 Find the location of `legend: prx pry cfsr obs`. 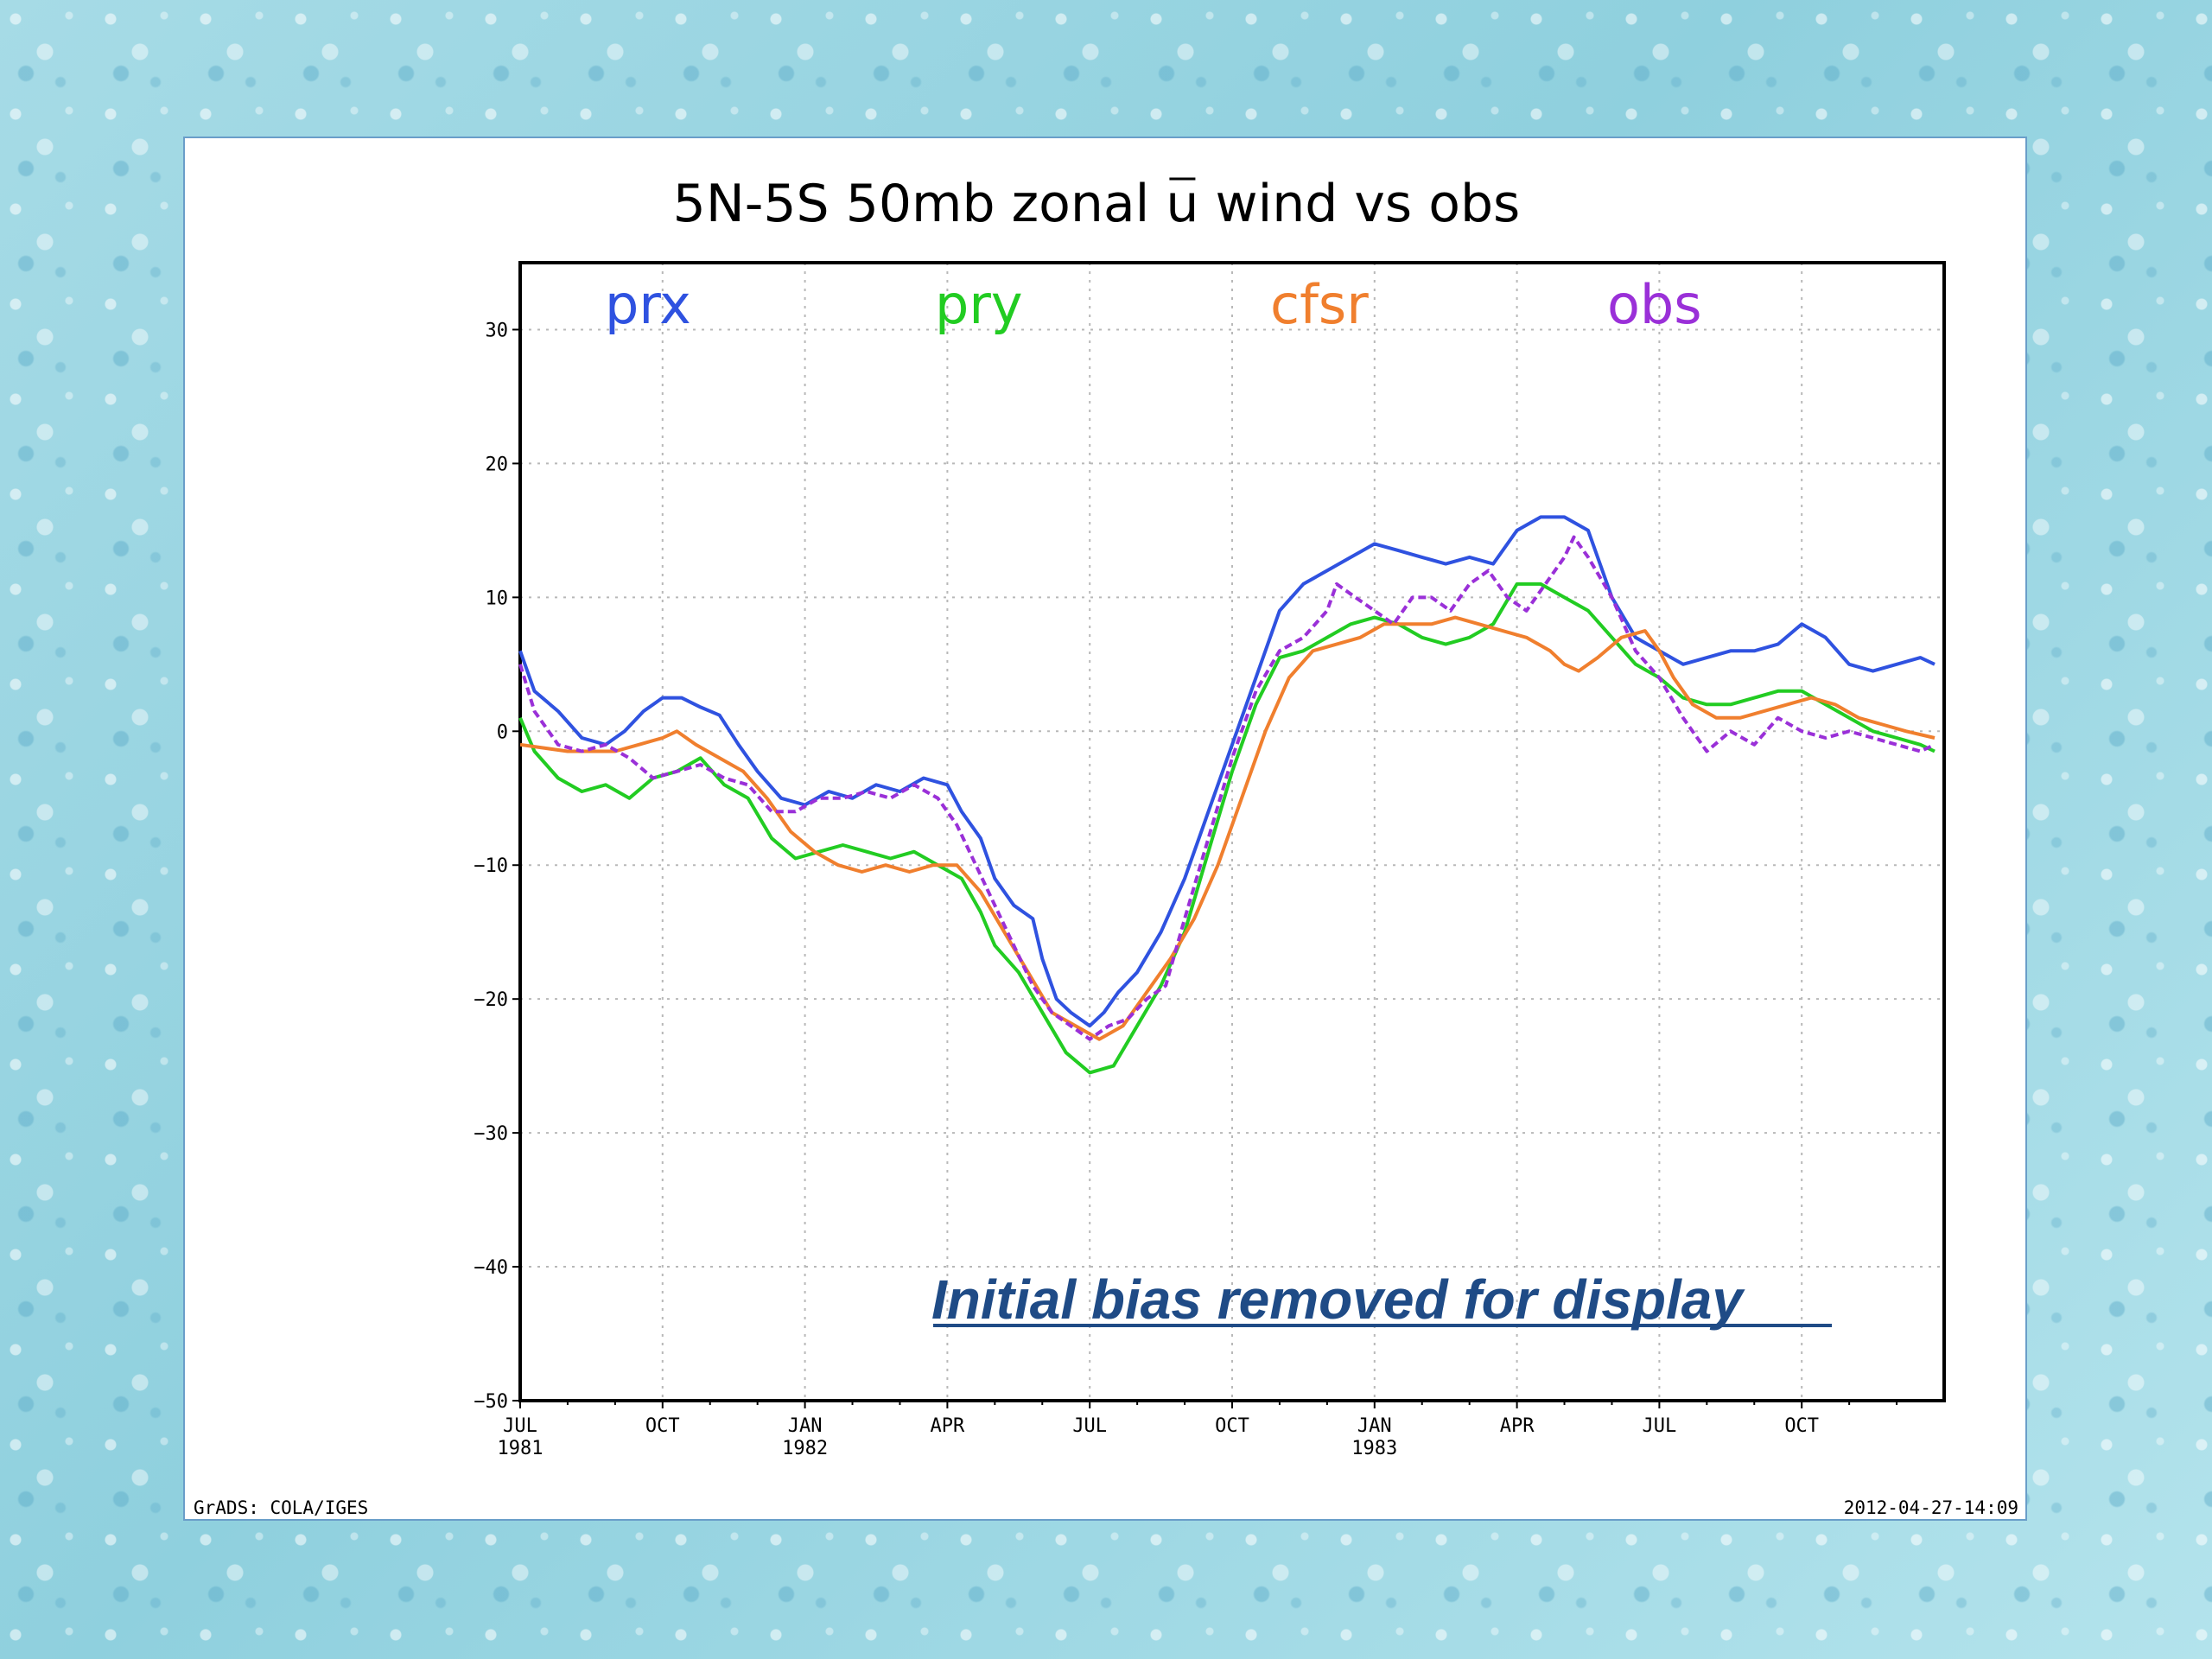

legend: prx pry cfsr obs is located at coordinates (1153, 304).